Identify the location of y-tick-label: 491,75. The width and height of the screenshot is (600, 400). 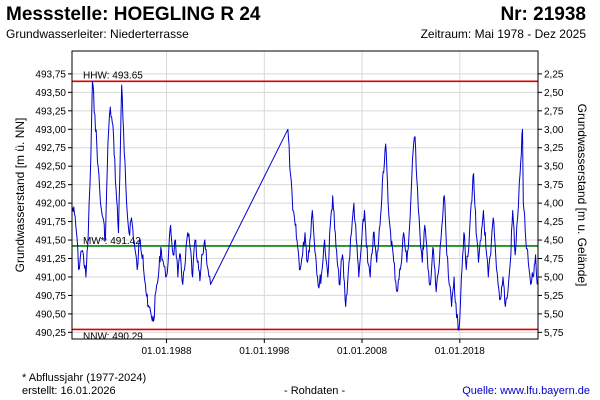
(50, 222).